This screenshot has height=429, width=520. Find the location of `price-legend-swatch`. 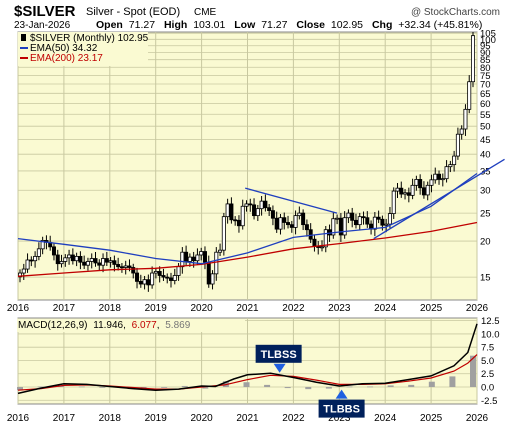

price-legend-swatch is located at coordinates (23, 37).